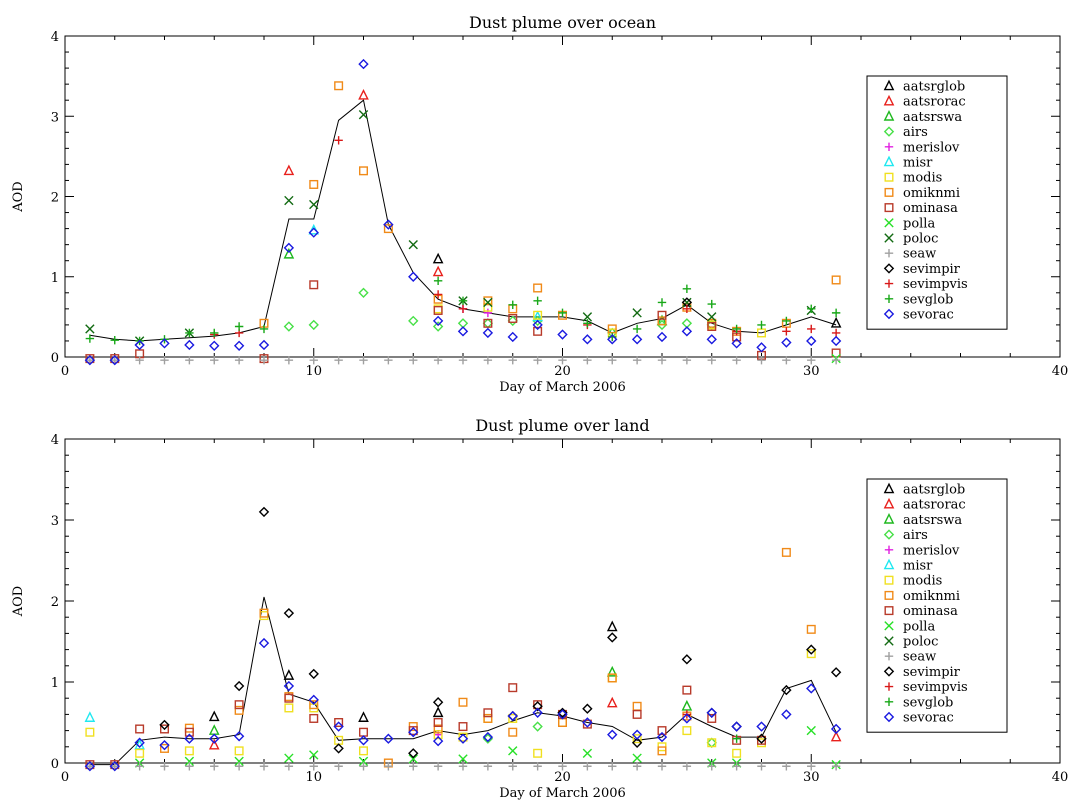  Describe the element at coordinates (65, 371) in the screenshot. I see `x-tick-label: 0` at that location.